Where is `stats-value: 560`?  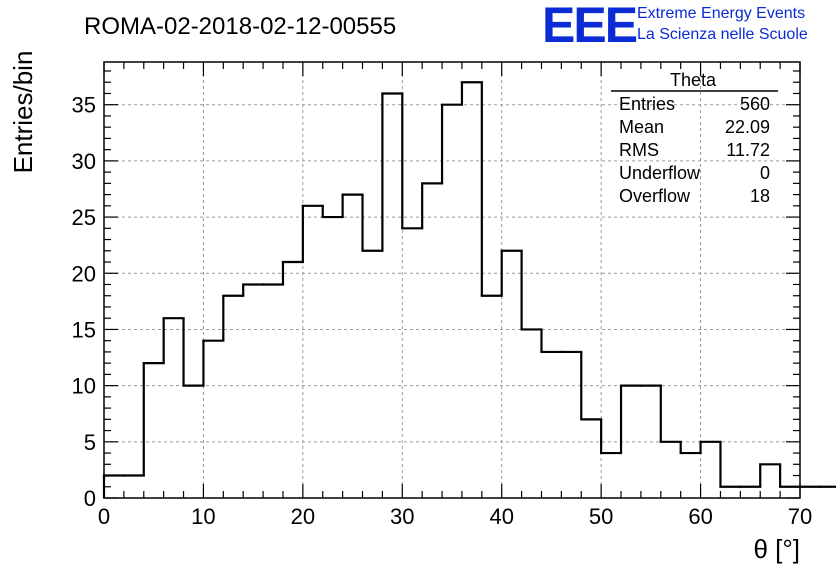 stats-value: 560 is located at coordinates (755, 104).